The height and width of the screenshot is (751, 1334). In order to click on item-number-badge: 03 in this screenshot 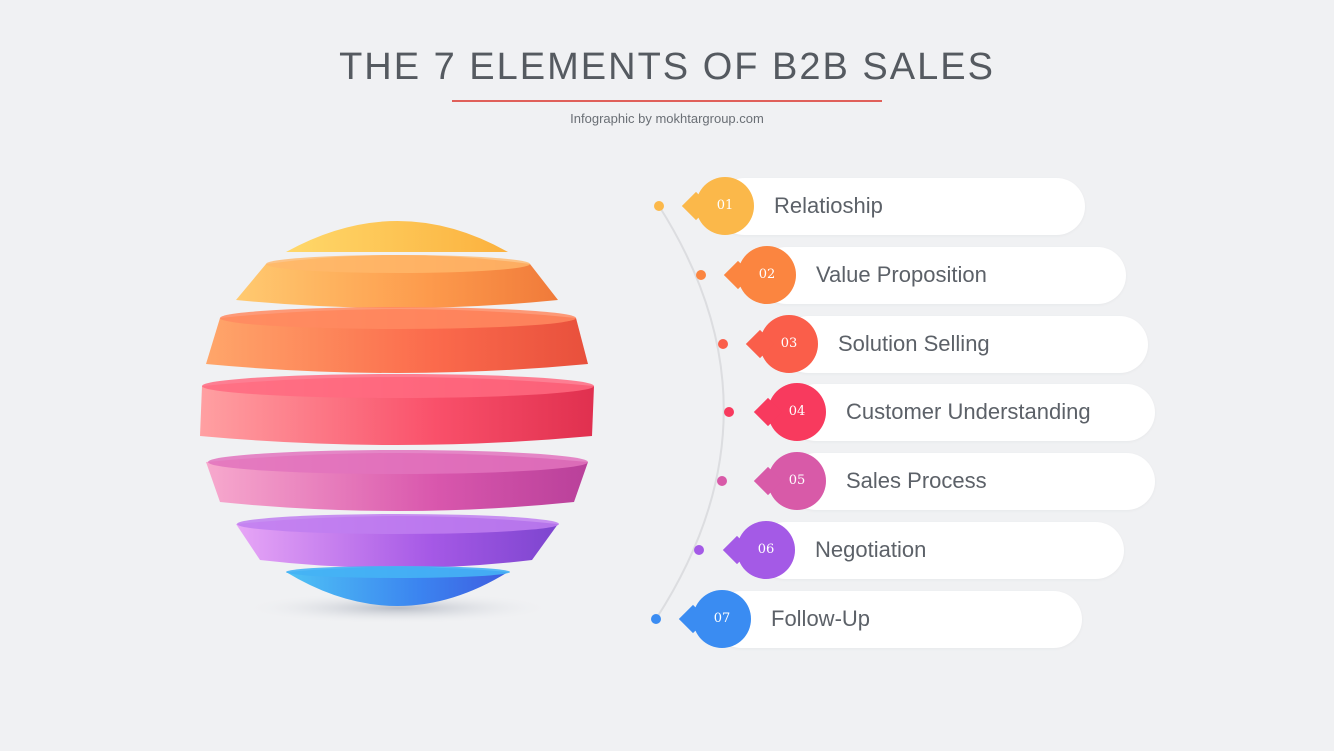, I will do `click(781, 344)`.